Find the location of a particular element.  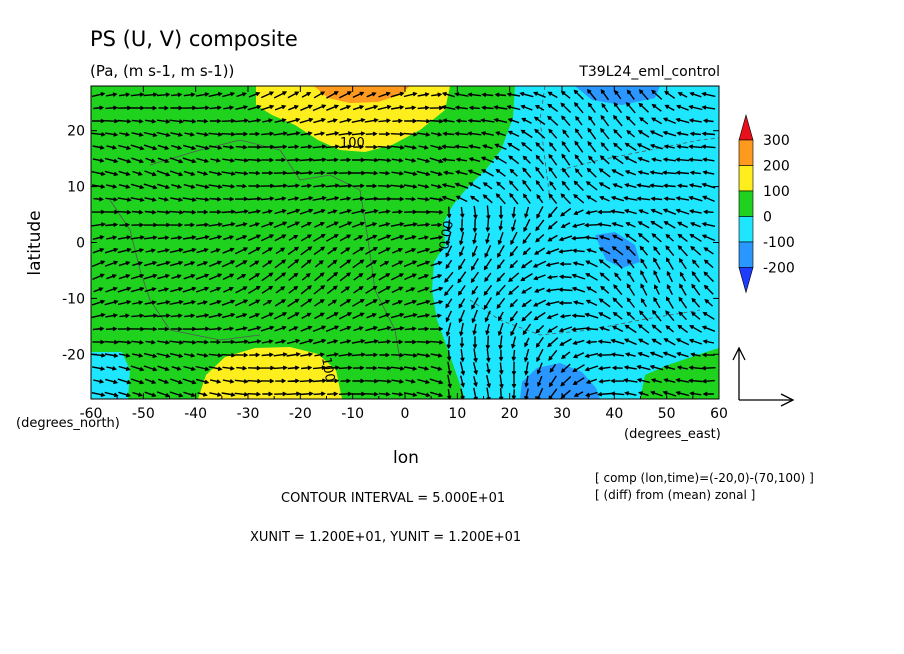

x-tick-label: -20 is located at coordinates (300, 414).